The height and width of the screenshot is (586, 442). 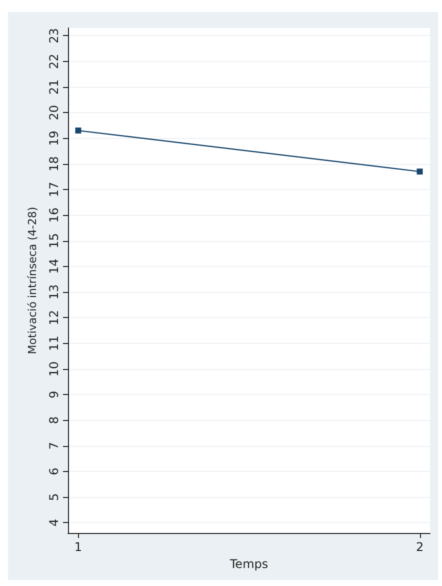 I want to click on y-tick-label: 8, so click(x=54, y=420).